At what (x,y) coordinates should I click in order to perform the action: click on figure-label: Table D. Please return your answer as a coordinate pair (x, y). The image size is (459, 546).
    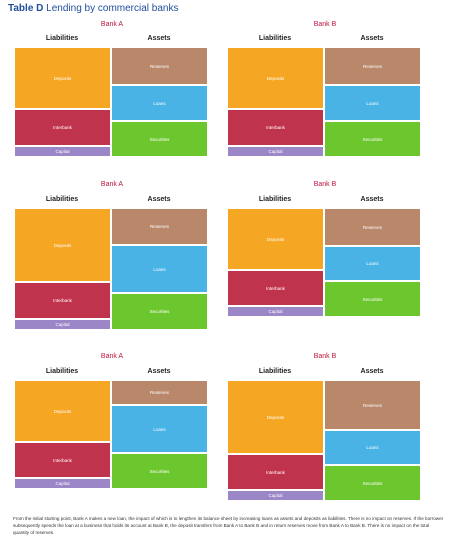
    Looking at the image, I should click on (26, 8).